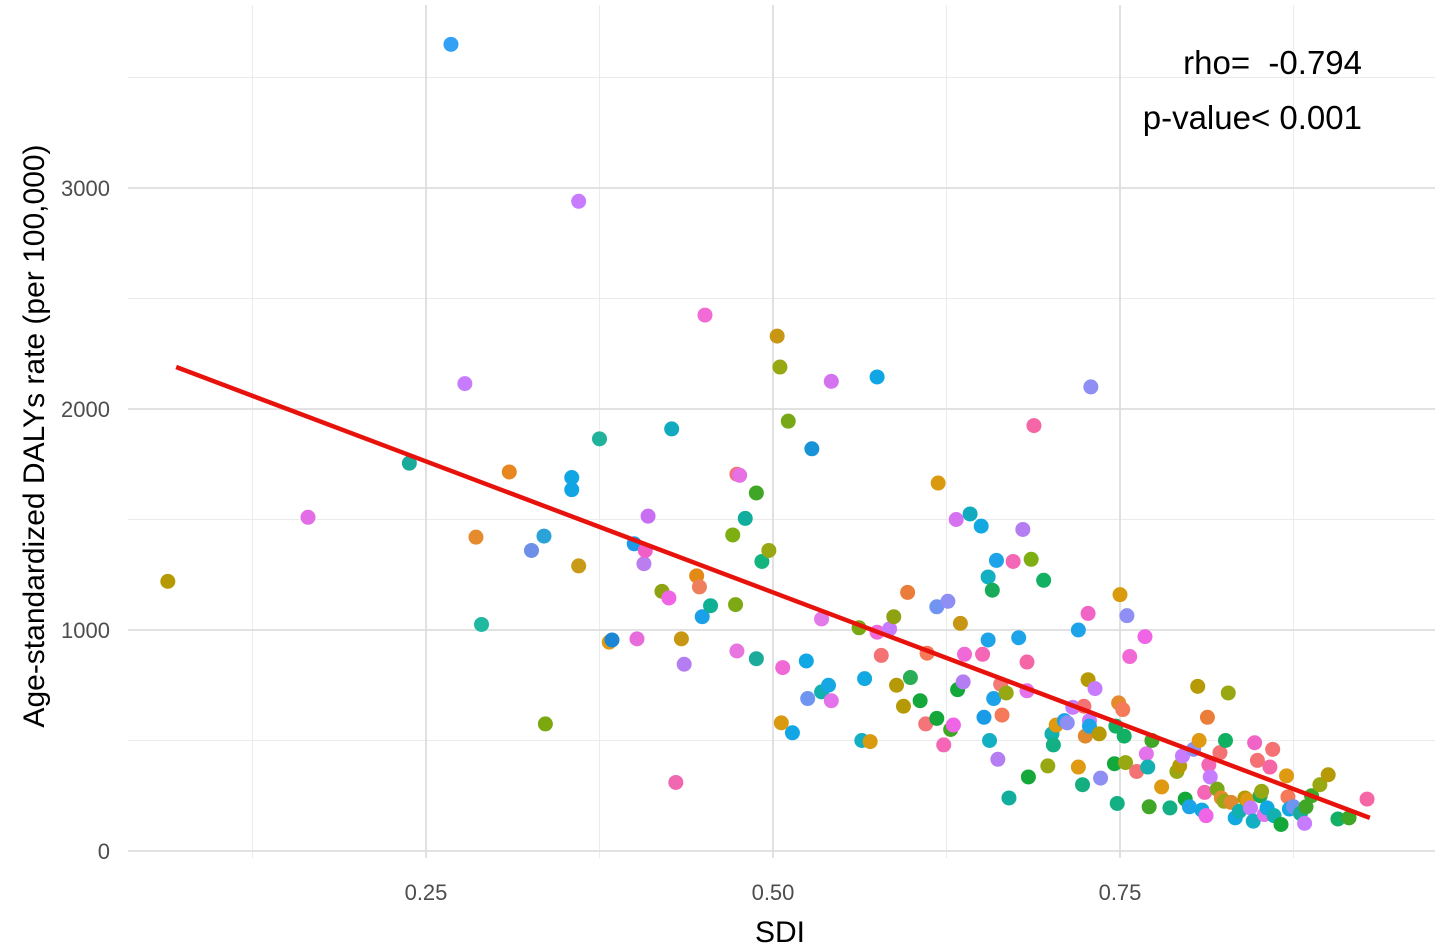 This screenshot has height=950, width=1441. I want to click on y-tick-label: 0, so click(104, 851).